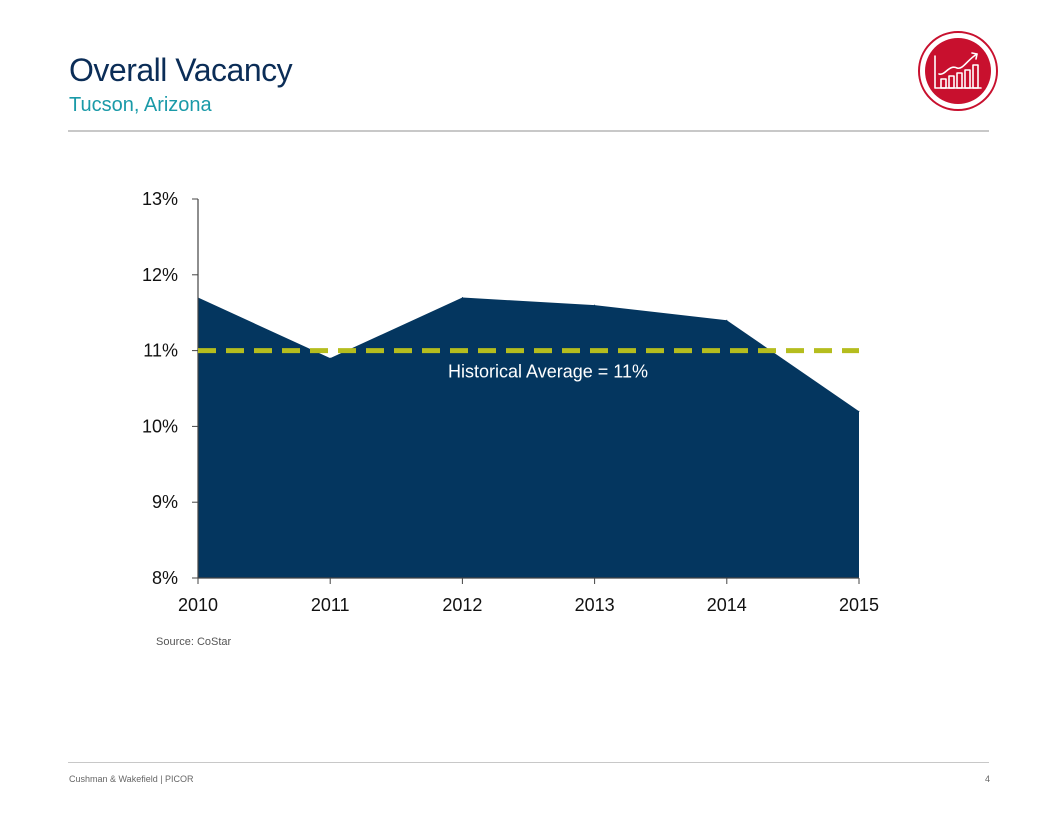  What do you see at coordinates (727, 605) in the screenshot?
I see `x-tick-label: 2014` at bounding box center [727, 605].